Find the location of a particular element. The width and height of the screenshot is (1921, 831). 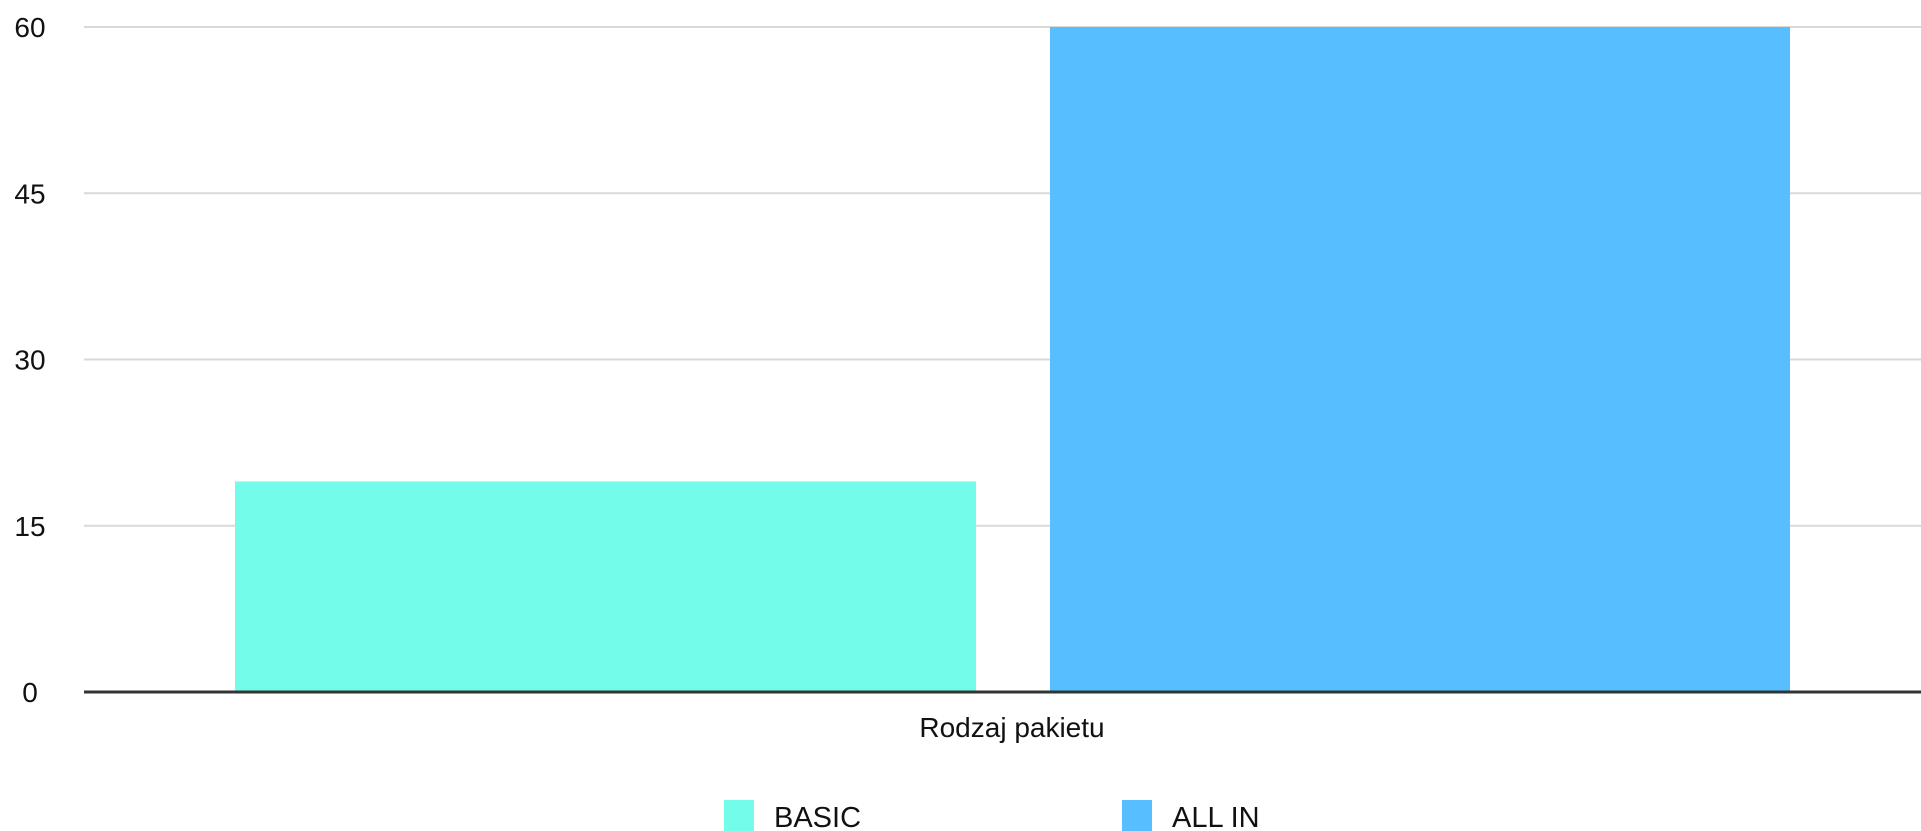

y-tick-label: 0 is located at coordinates (30, 692).